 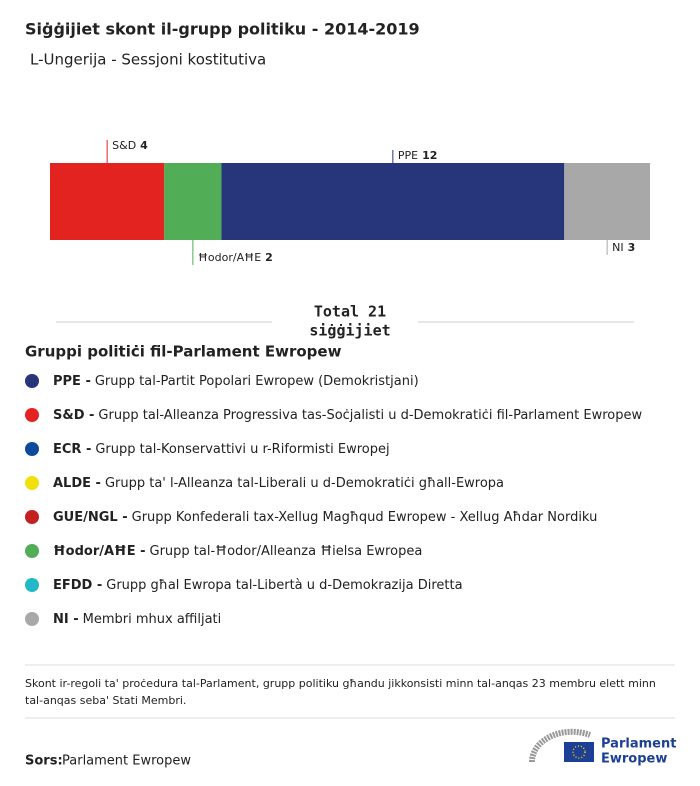 What do you see at coordinates (617, 247) in the screenshot?
I see `series-name: NI` at bounding box center [617, 247].